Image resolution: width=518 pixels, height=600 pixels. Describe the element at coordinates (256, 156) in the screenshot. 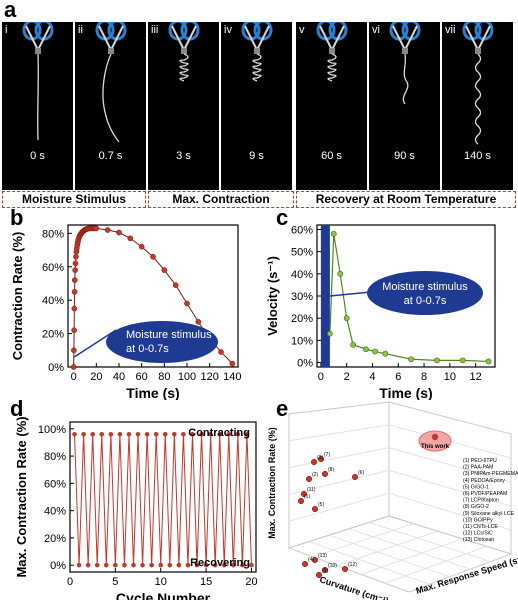

I see `frame-time: 9 s` at that location.